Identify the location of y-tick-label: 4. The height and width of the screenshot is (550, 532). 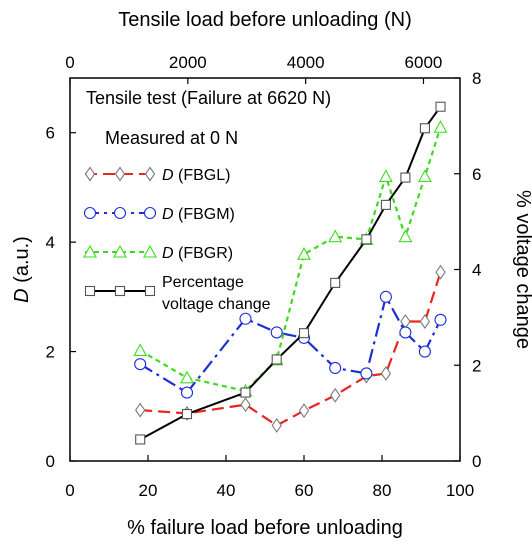
(50, 242).